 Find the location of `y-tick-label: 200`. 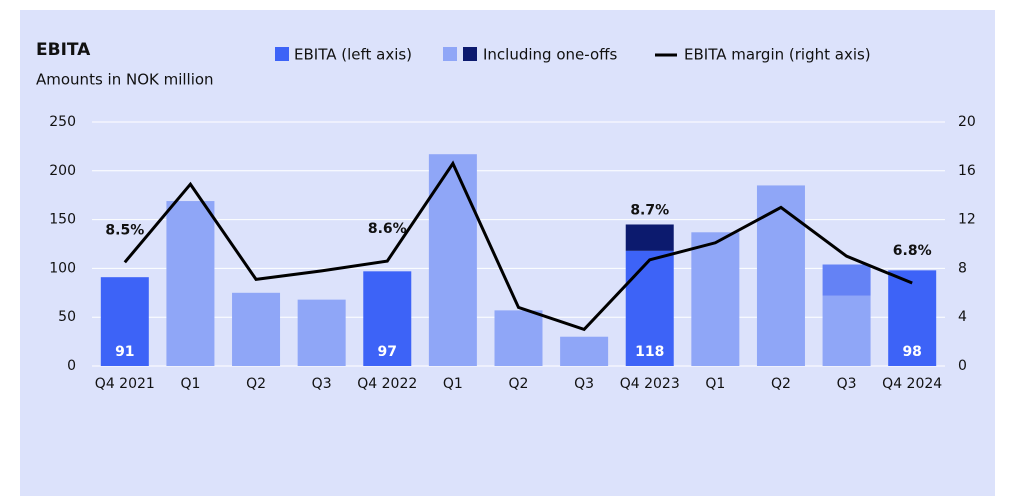

y-tick-label: 200 is located at coordinates (62, 171).